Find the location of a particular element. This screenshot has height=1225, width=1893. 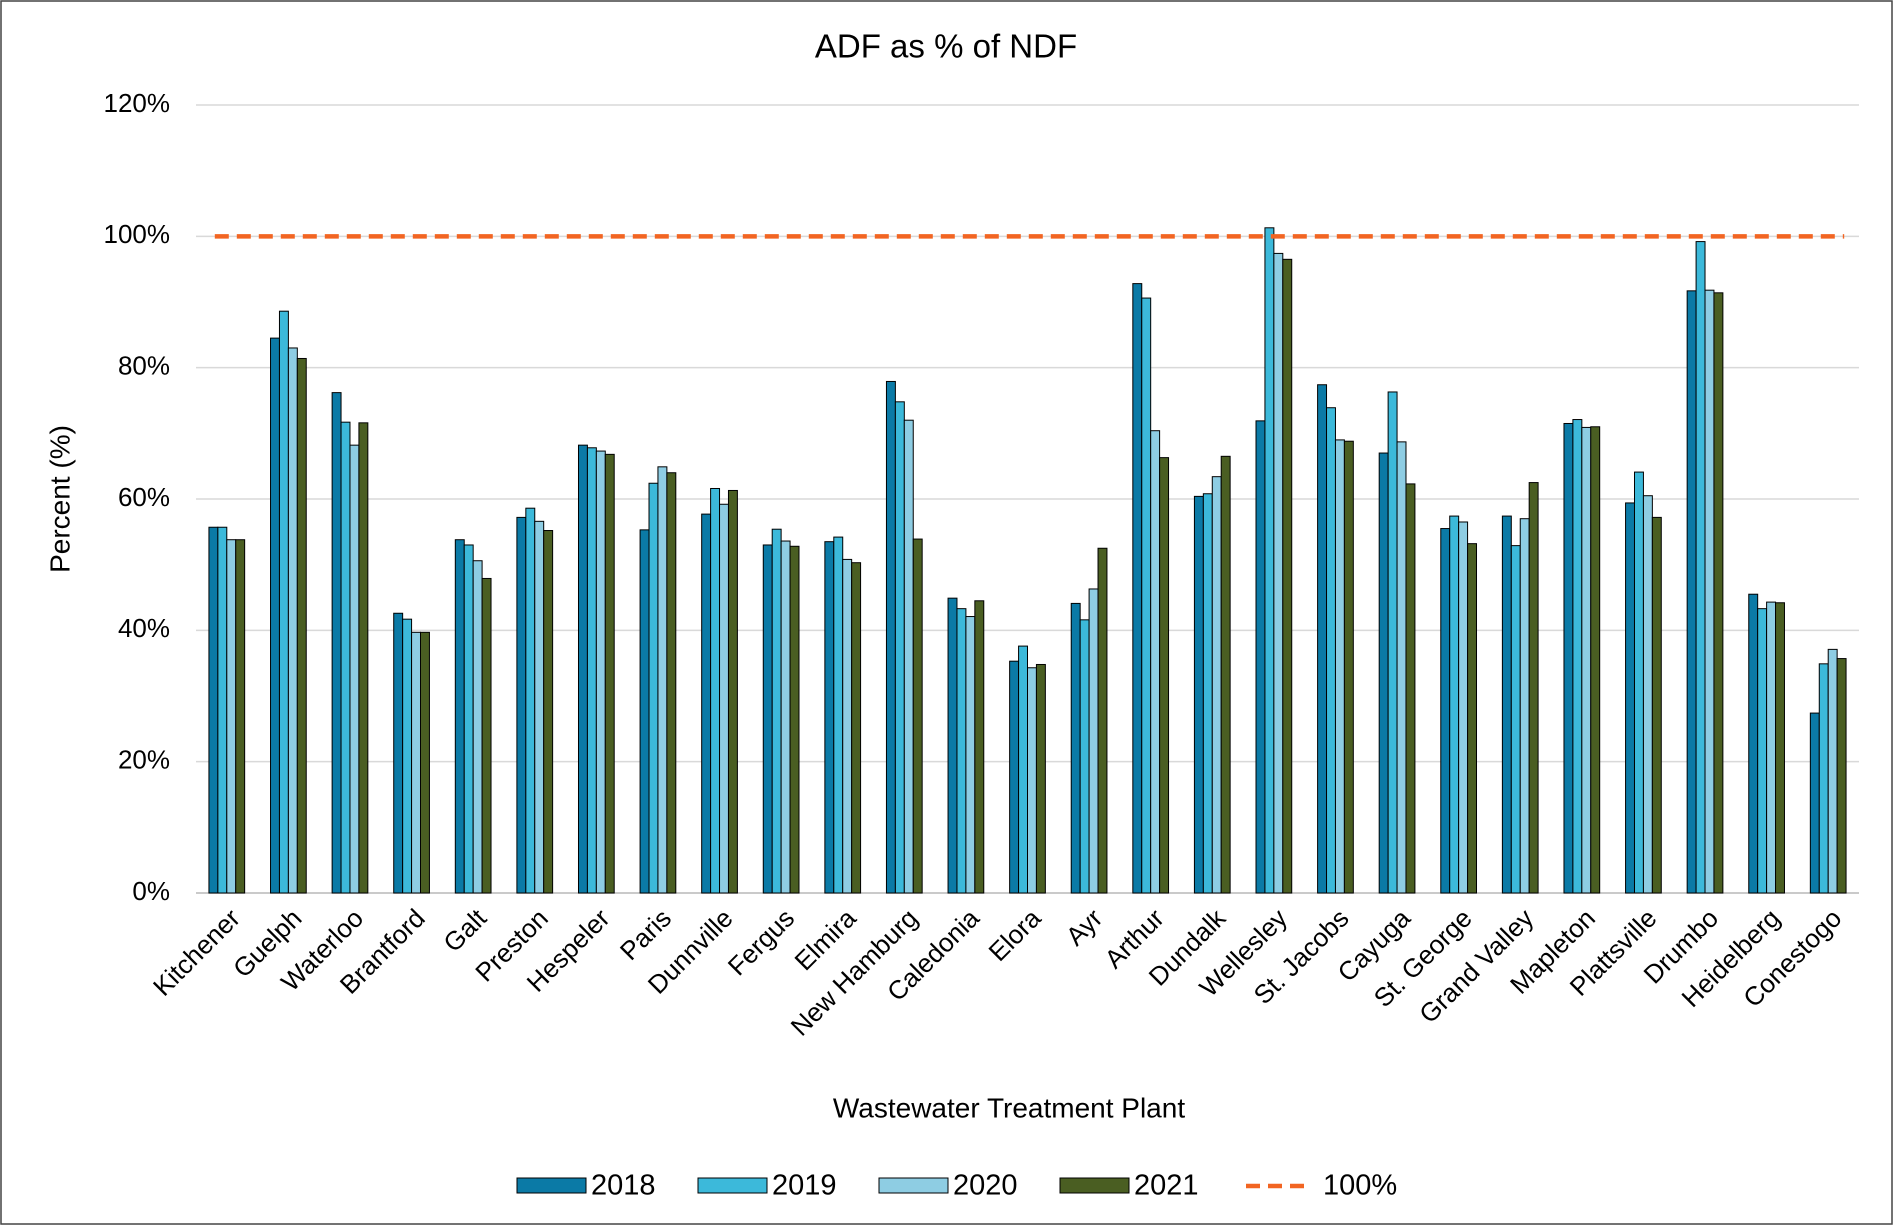

chart-title: ADF as % of NDF is located at coordinates (946, 46).